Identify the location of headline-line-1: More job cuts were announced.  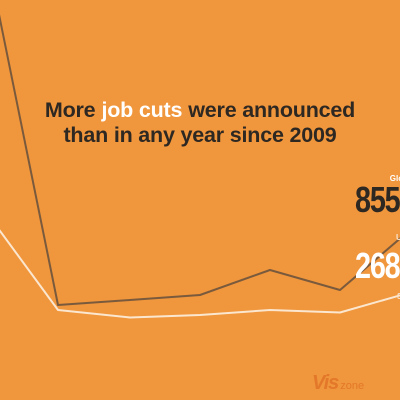
(200, 110).